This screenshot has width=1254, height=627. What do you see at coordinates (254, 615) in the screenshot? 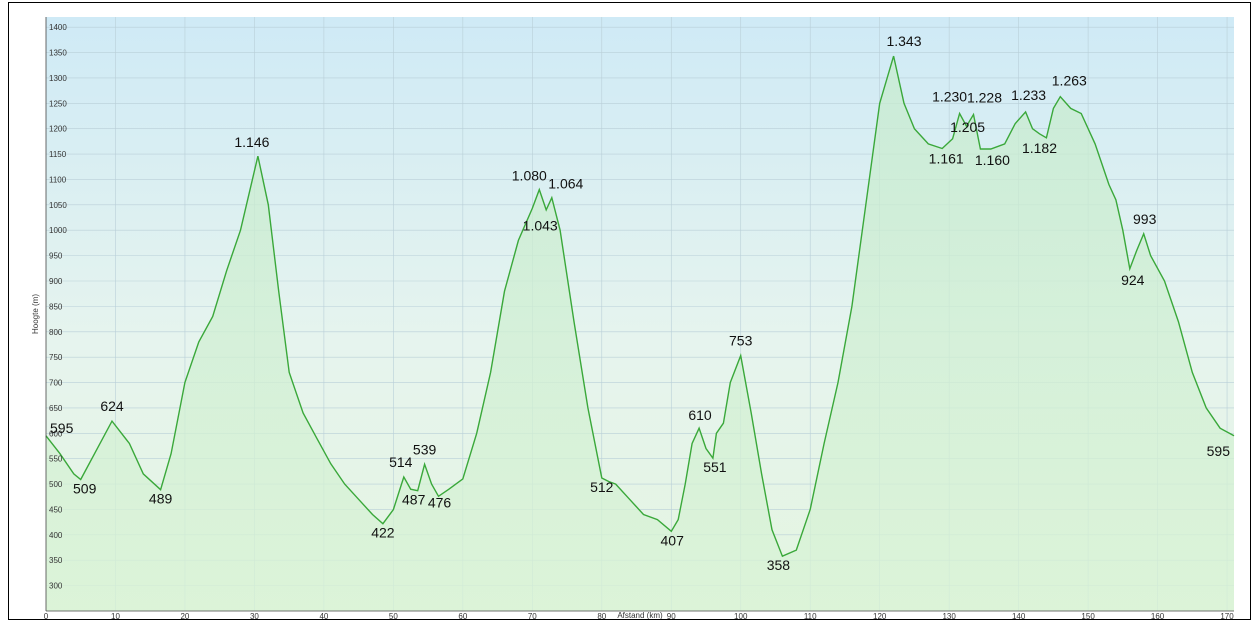
I see `x-tick-label: 30` at bounding box center [254, 615].